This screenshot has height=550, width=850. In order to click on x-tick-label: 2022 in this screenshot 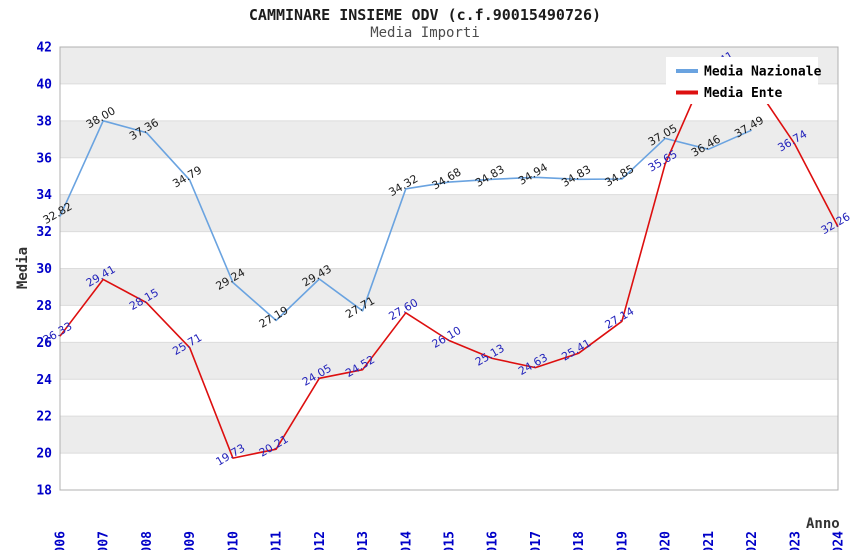, I will do `click(752, 540)`.